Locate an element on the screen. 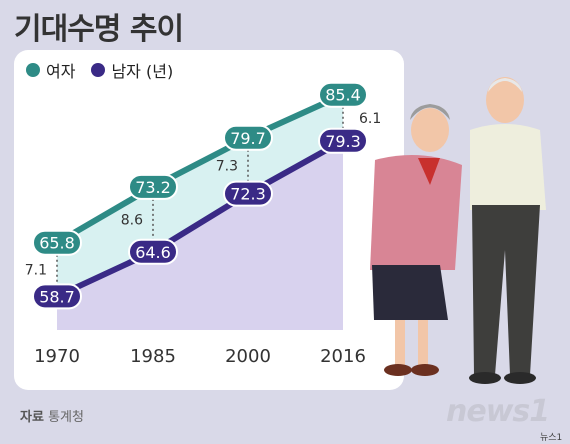 The height and width of the screenshot is (444, 570). men-point-label: 64.6 is located at coordinates (153, 252).